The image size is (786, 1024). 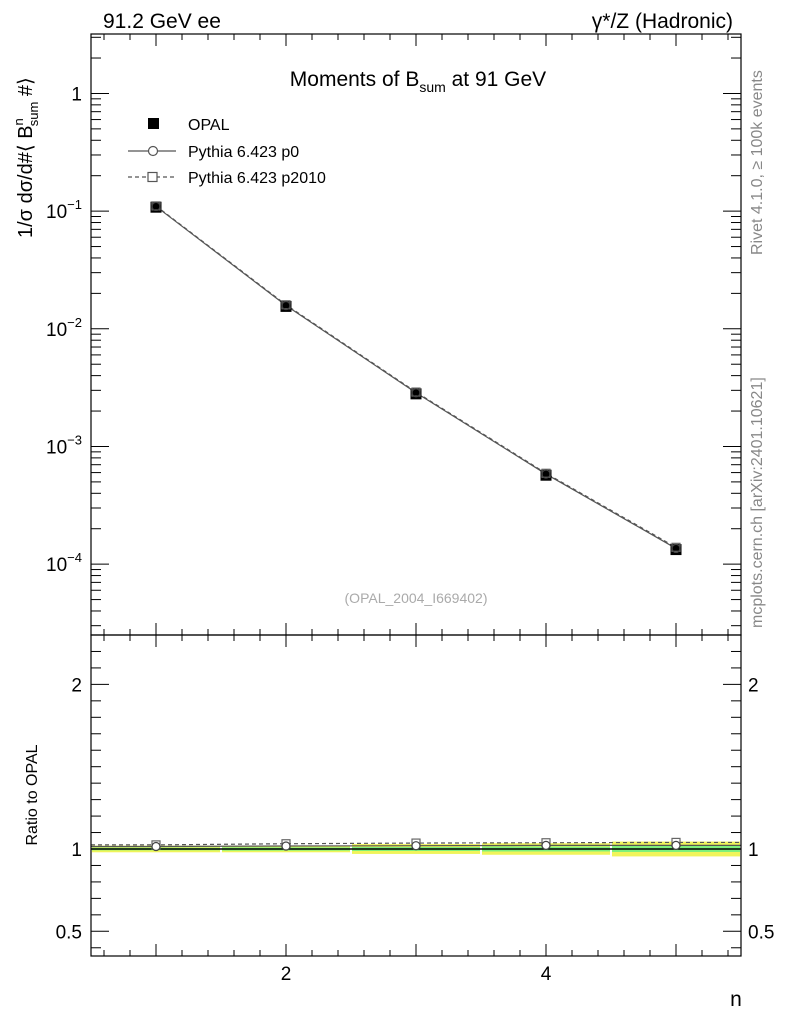 I want to click on x-tick-label: 2, so click(x=286, y=974).